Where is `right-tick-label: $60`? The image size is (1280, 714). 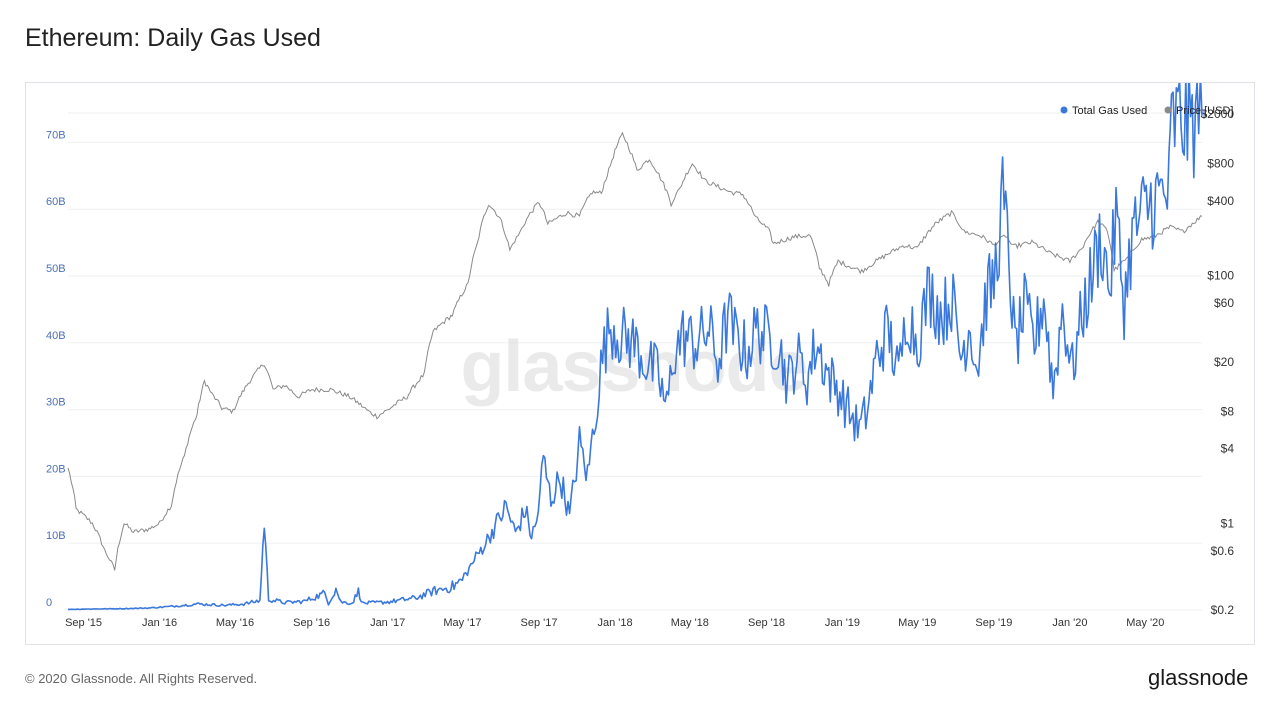
right-tick-label: $60 is located at coordinates (1224, 303).